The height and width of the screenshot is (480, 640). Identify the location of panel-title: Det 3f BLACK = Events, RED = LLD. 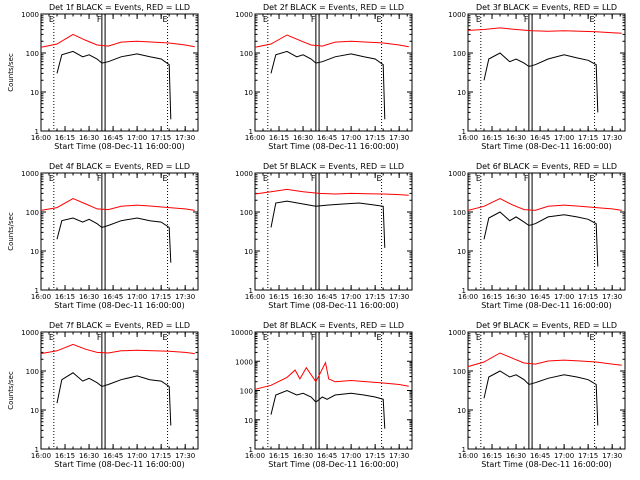
(546, 7).